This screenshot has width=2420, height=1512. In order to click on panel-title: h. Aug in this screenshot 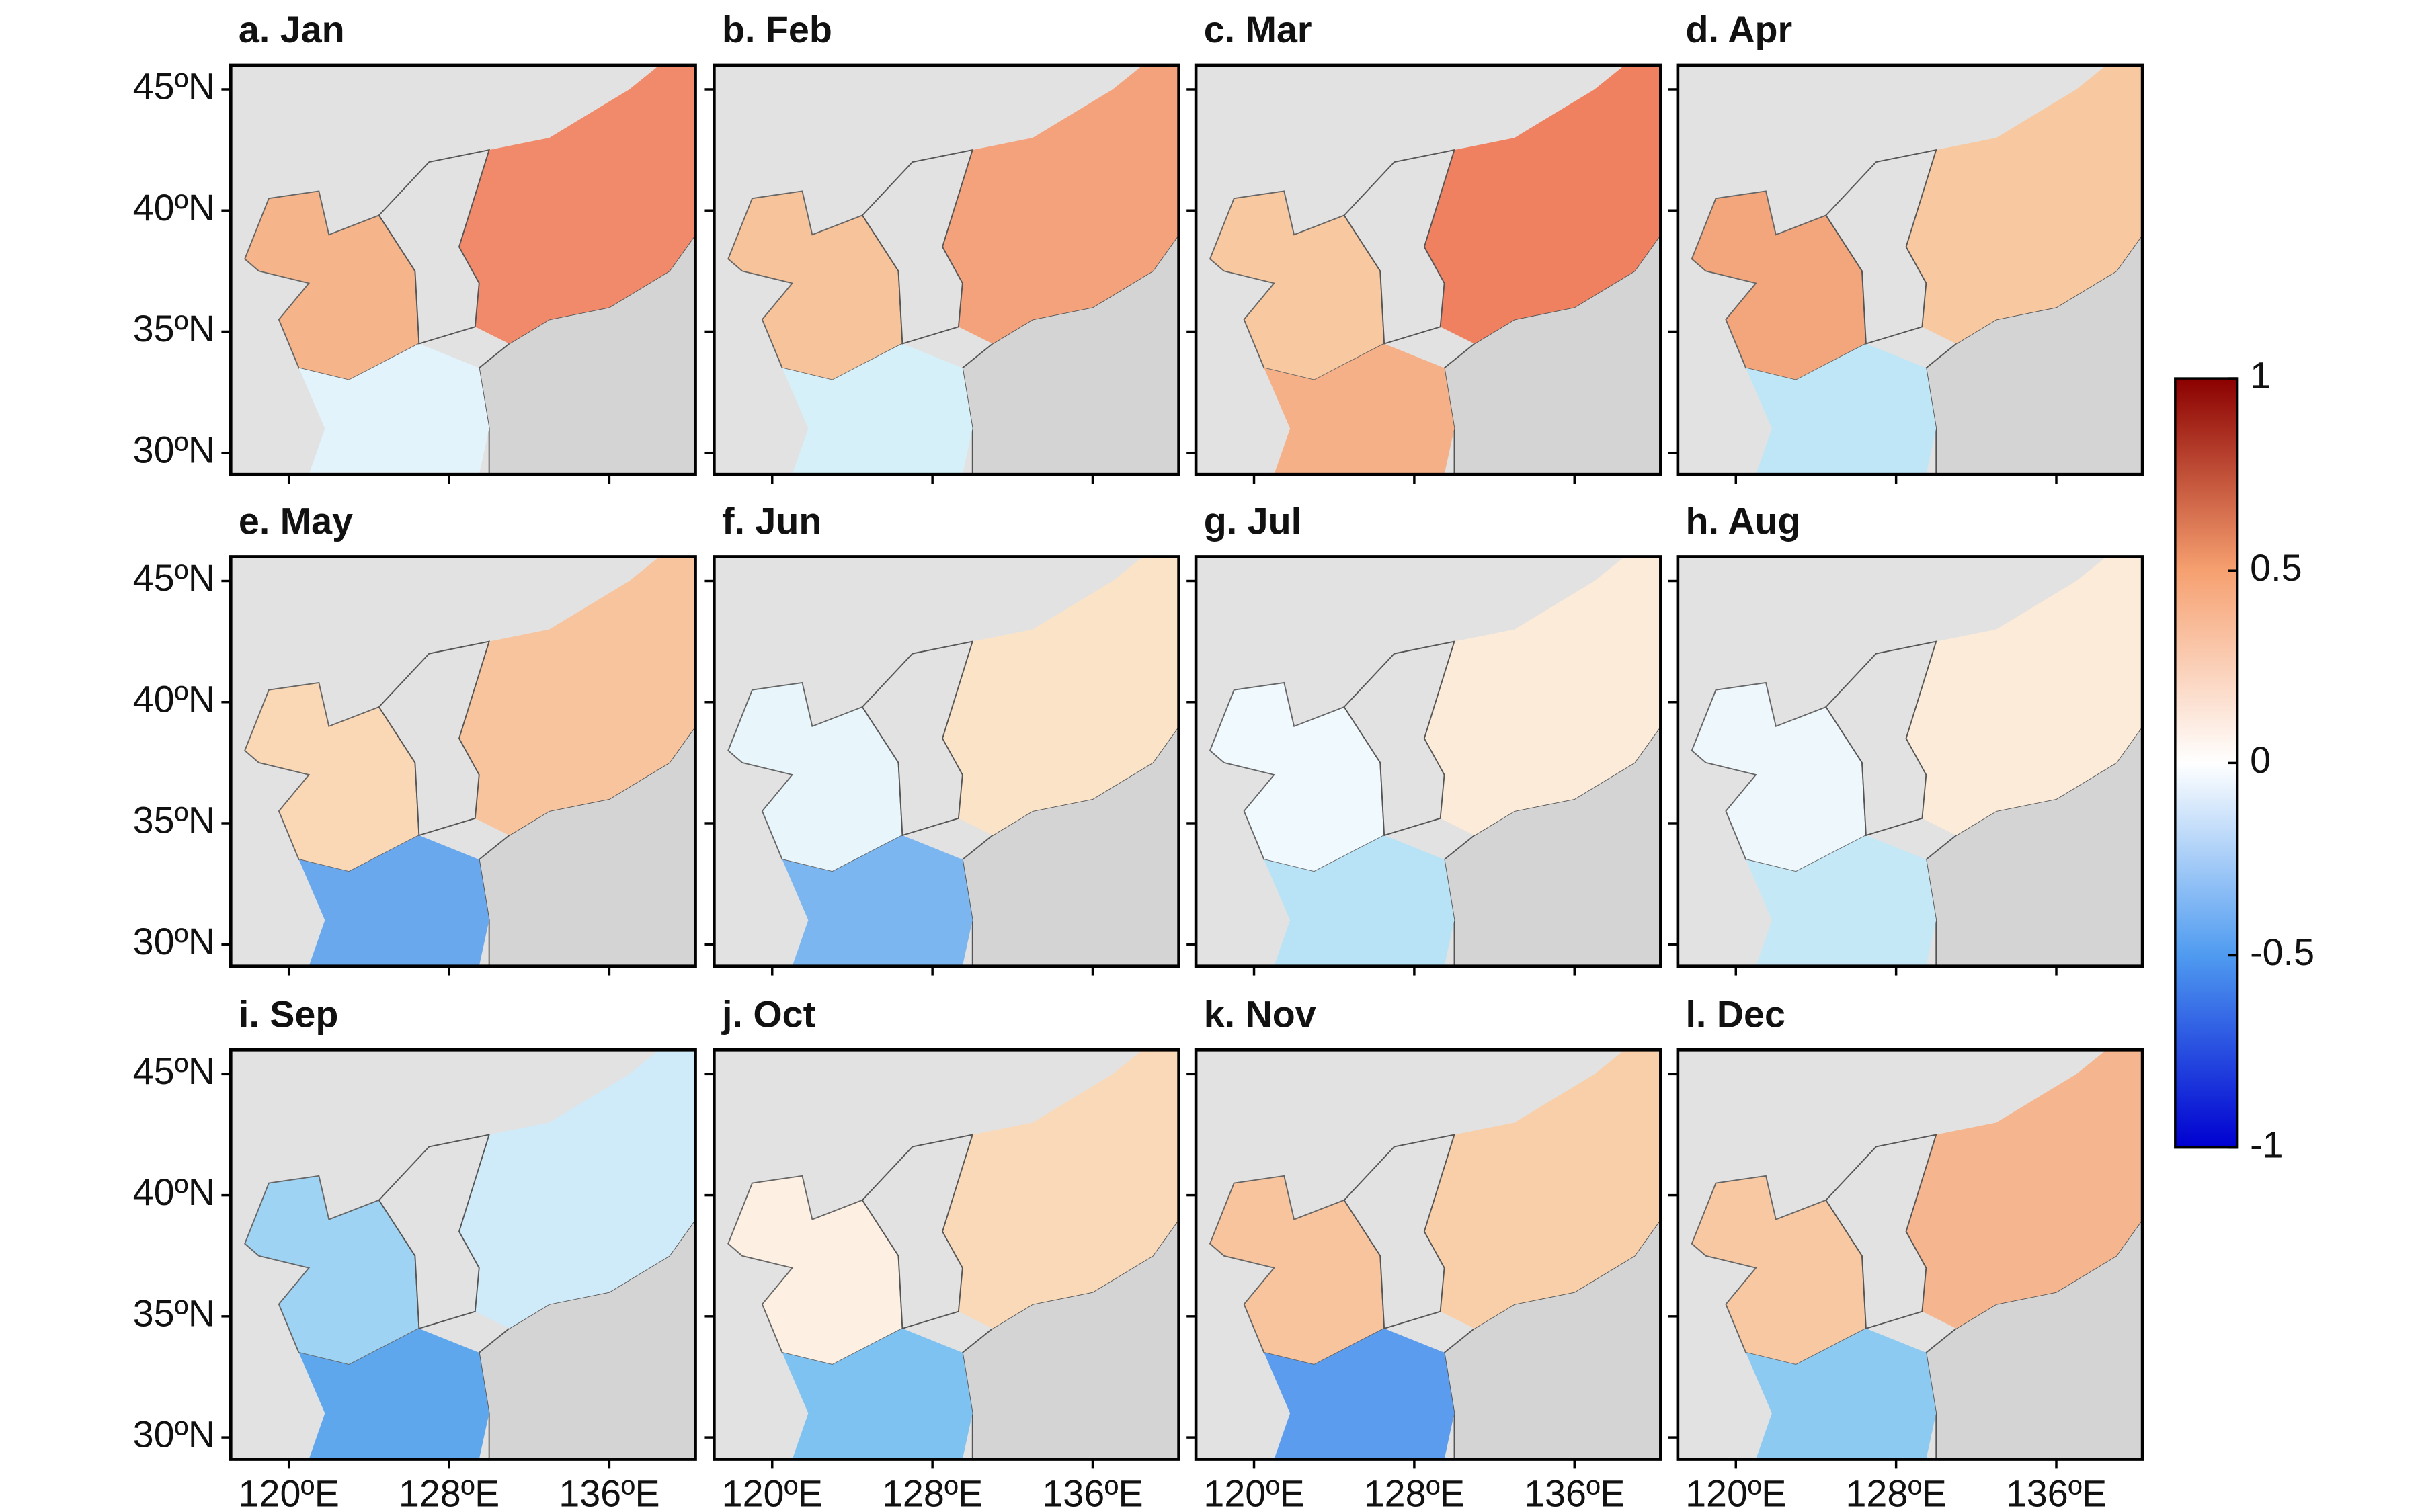, I will do `click(1742, 522)`.